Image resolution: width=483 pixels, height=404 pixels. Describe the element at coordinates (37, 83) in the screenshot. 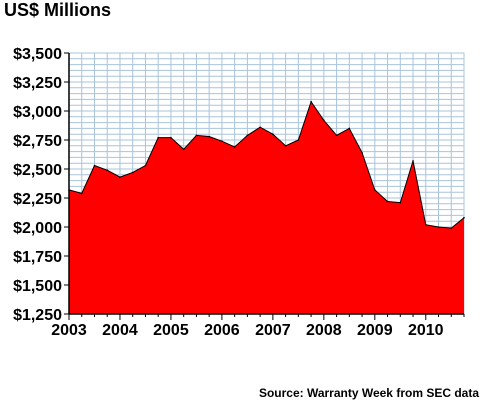

I see `y-tick-label: $3,250` at that location.